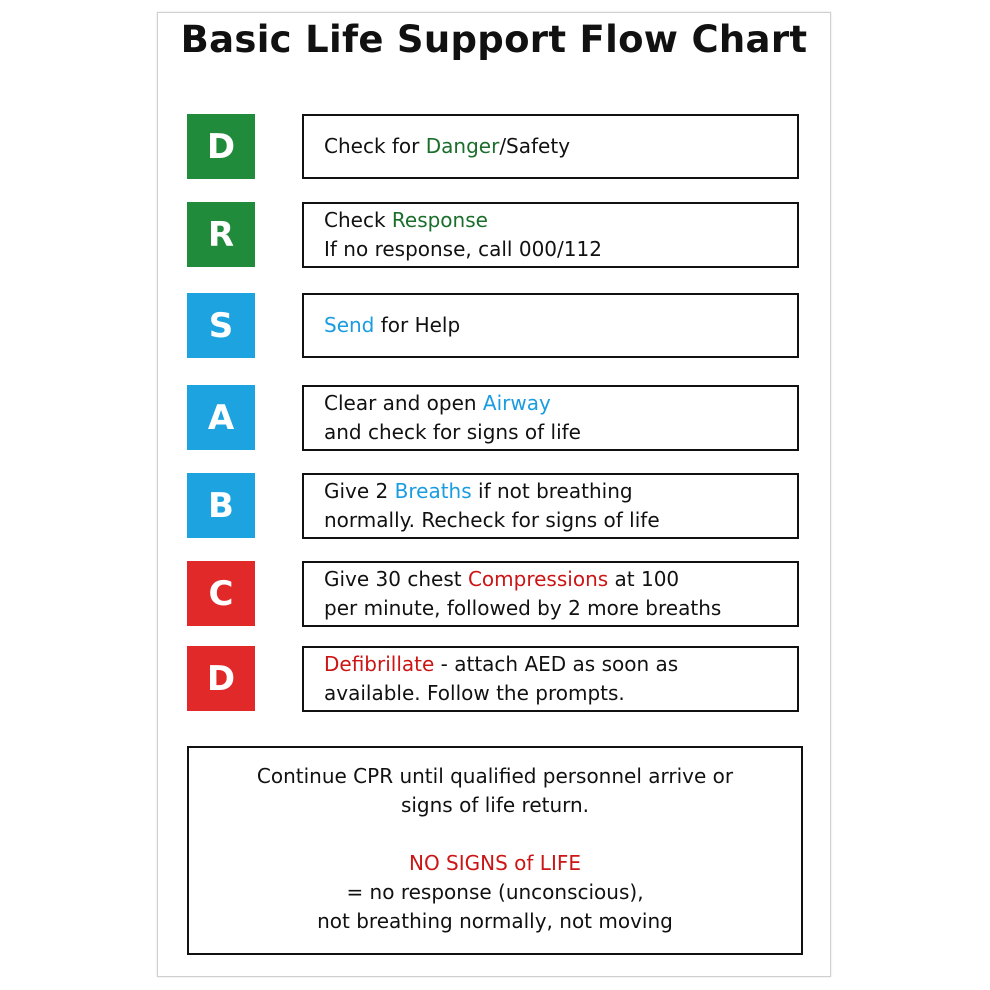  I want to click on step-letter-badge: R, so click(221, 234).